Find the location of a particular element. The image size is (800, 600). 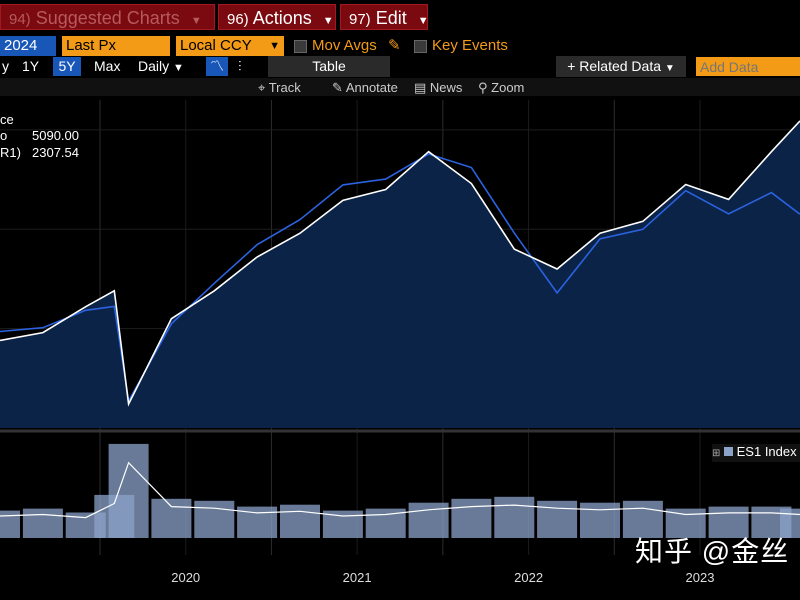

pen-icon: ✎ is located at coordinates (337, 87).